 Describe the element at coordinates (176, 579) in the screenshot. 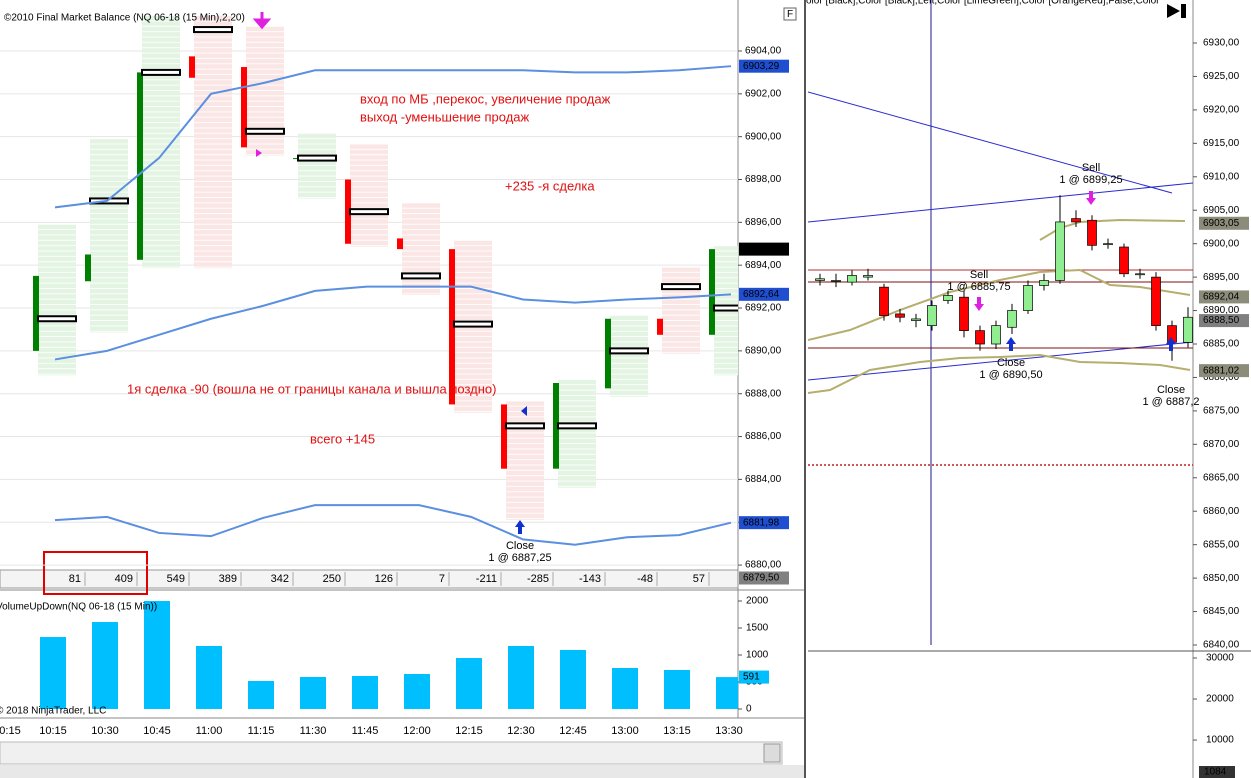

I see `delta-value: 549` at that location.